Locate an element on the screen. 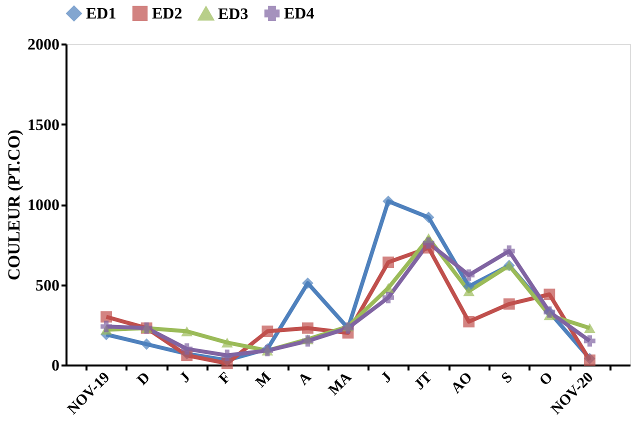 The width and height of the screenshot is (640, 427). legend-label: ED1 is located at coordinates (101, 13).